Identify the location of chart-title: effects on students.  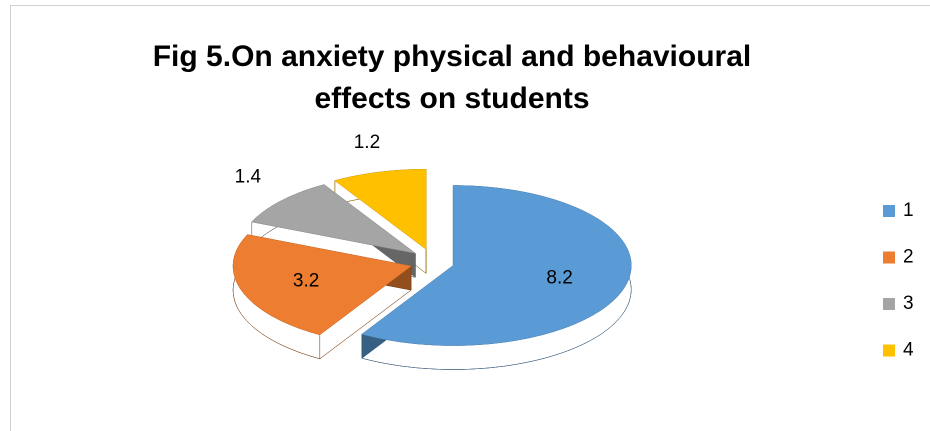
(451, 98).